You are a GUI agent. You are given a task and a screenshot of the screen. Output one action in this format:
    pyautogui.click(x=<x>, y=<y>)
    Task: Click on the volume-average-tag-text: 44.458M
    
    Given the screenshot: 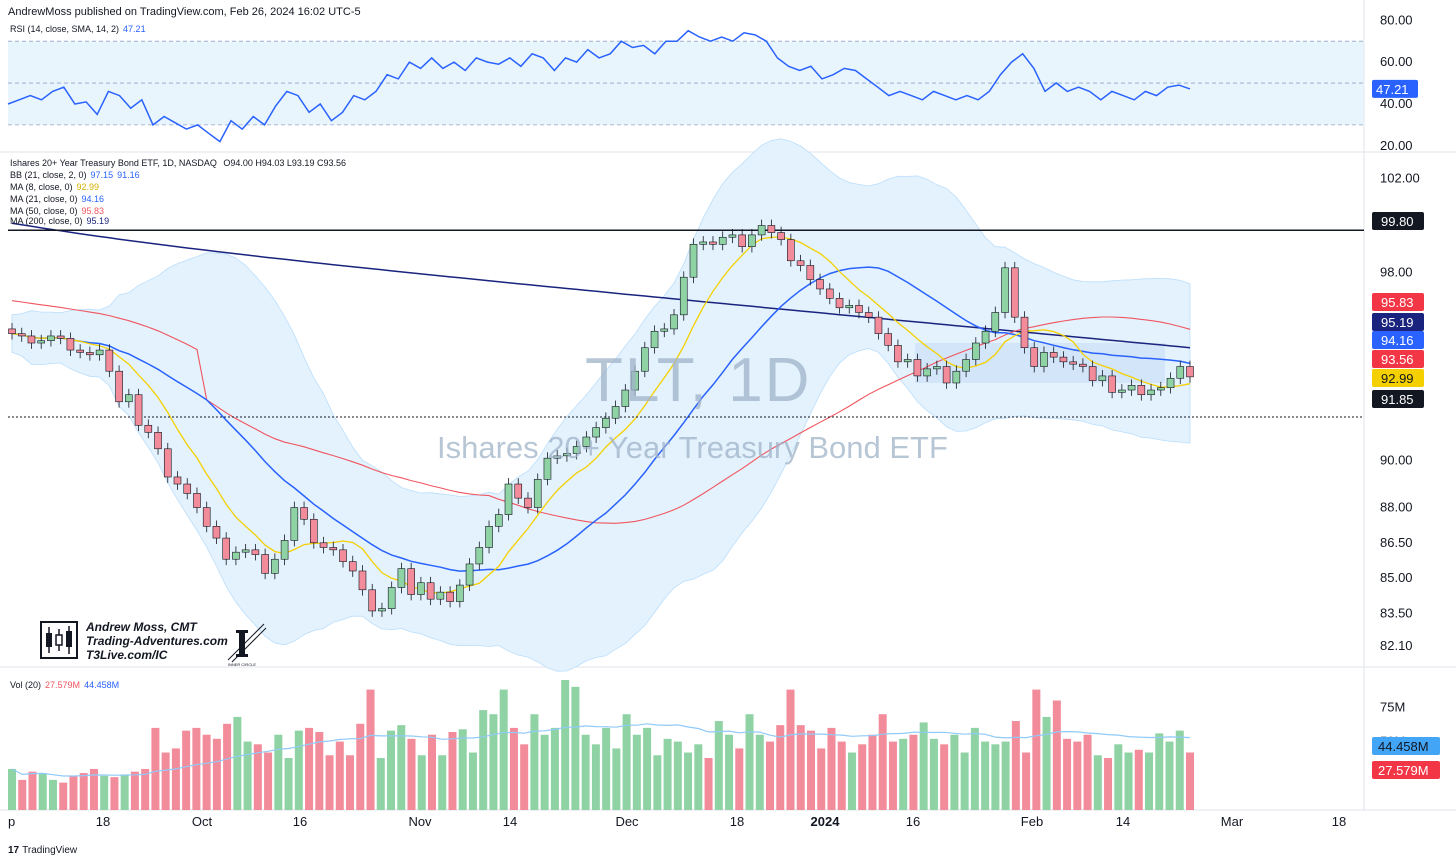 What is the action you would take?
    pyautogui.click(x=1403, y=746)
    